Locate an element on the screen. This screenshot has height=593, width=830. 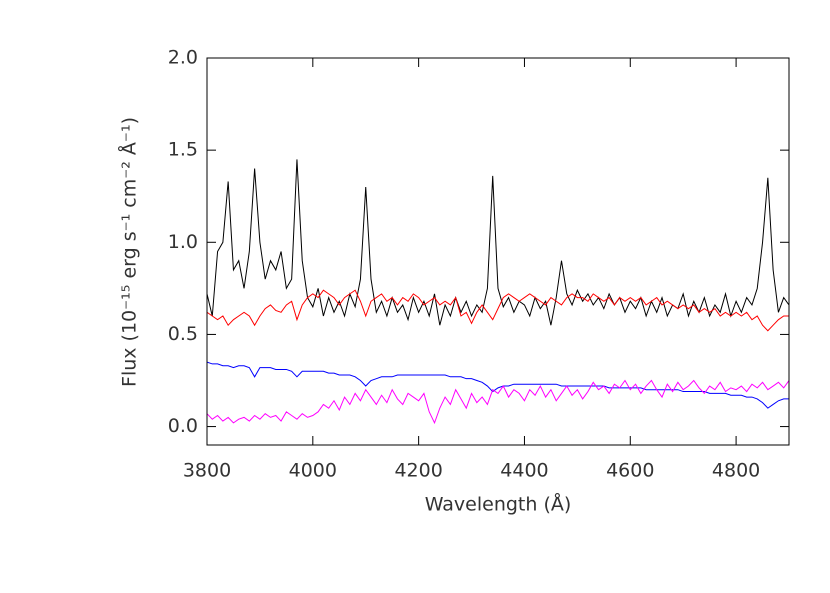
x-tick-label: 4600 is located at coordinates (630, 471).